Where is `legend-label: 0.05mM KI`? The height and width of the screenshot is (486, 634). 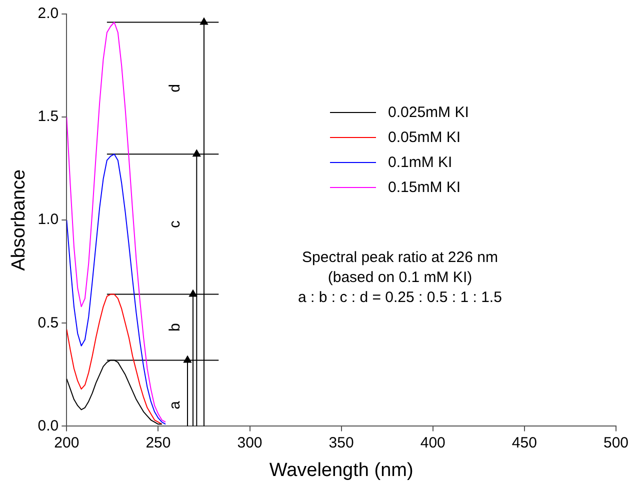
legend-label: 0.05mM KI is located at coordinates (424, 137).